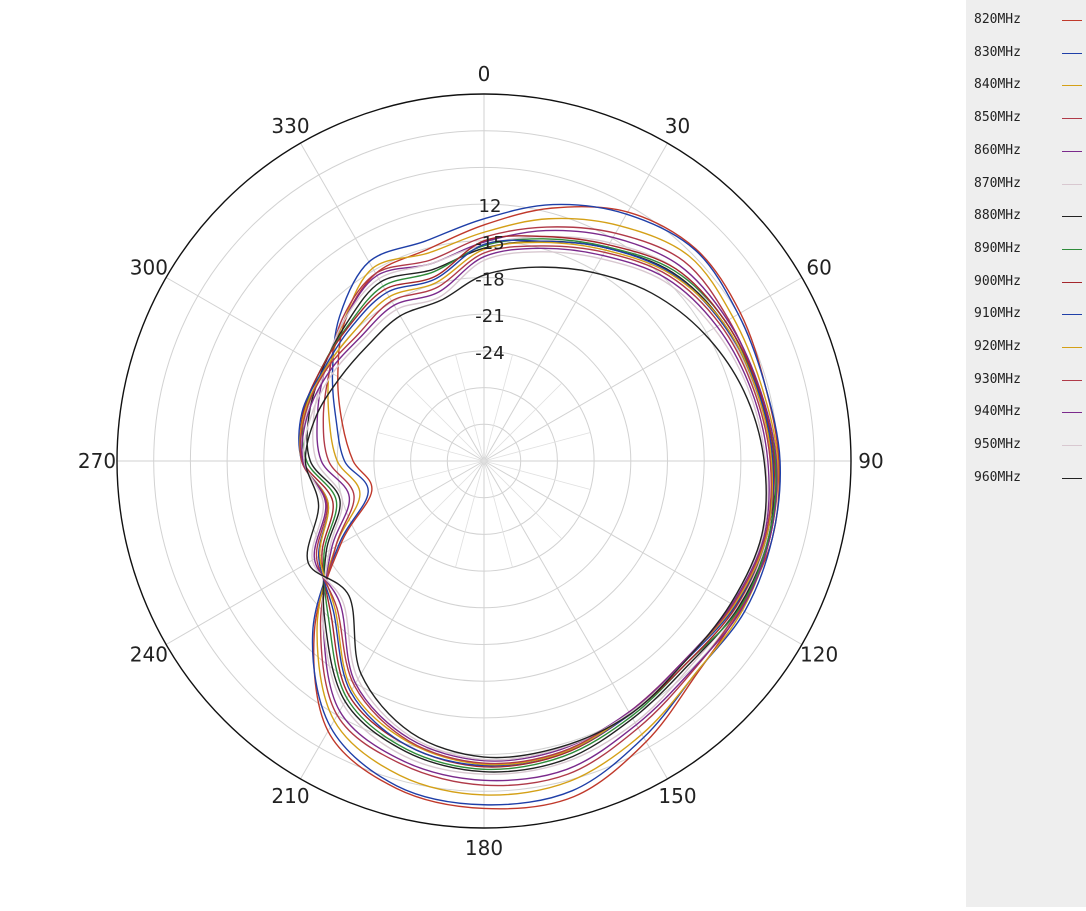  What do you see at coordinates (1029, 478) in the screenshot?
I see `legend-item: 960MHz` at bounding box center [1029, 478].